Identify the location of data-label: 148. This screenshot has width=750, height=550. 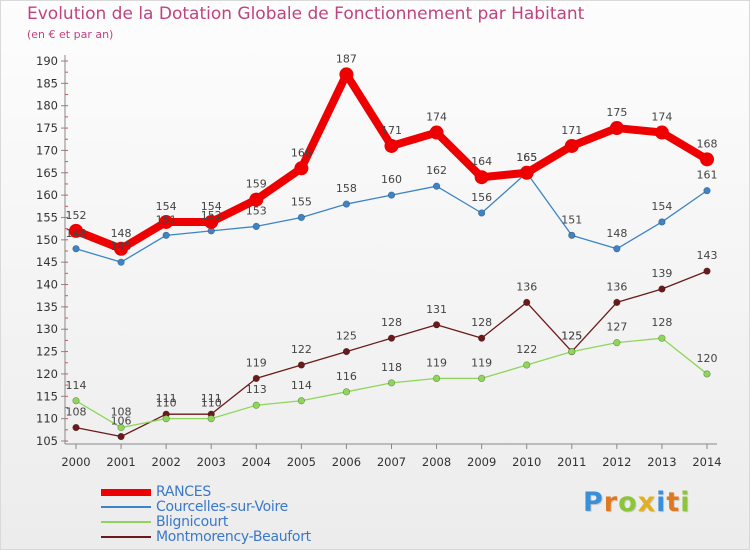
(76, 233).